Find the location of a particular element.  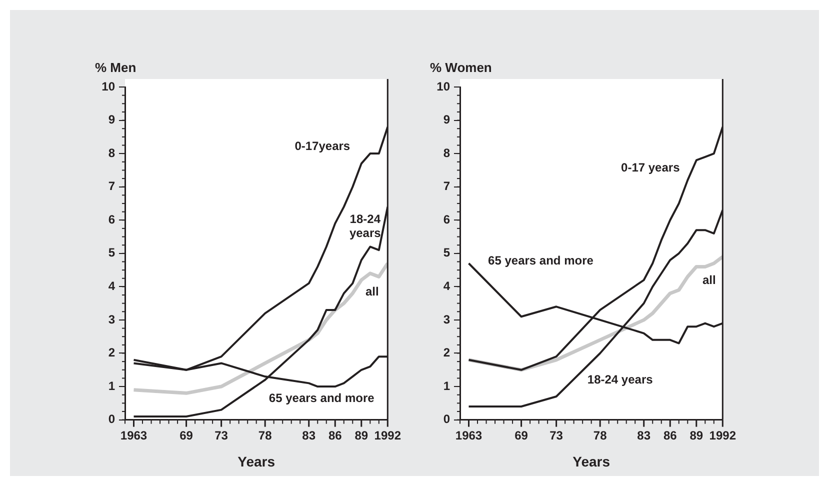

series-label: 0-17 years is located at coordinates (650, 167).